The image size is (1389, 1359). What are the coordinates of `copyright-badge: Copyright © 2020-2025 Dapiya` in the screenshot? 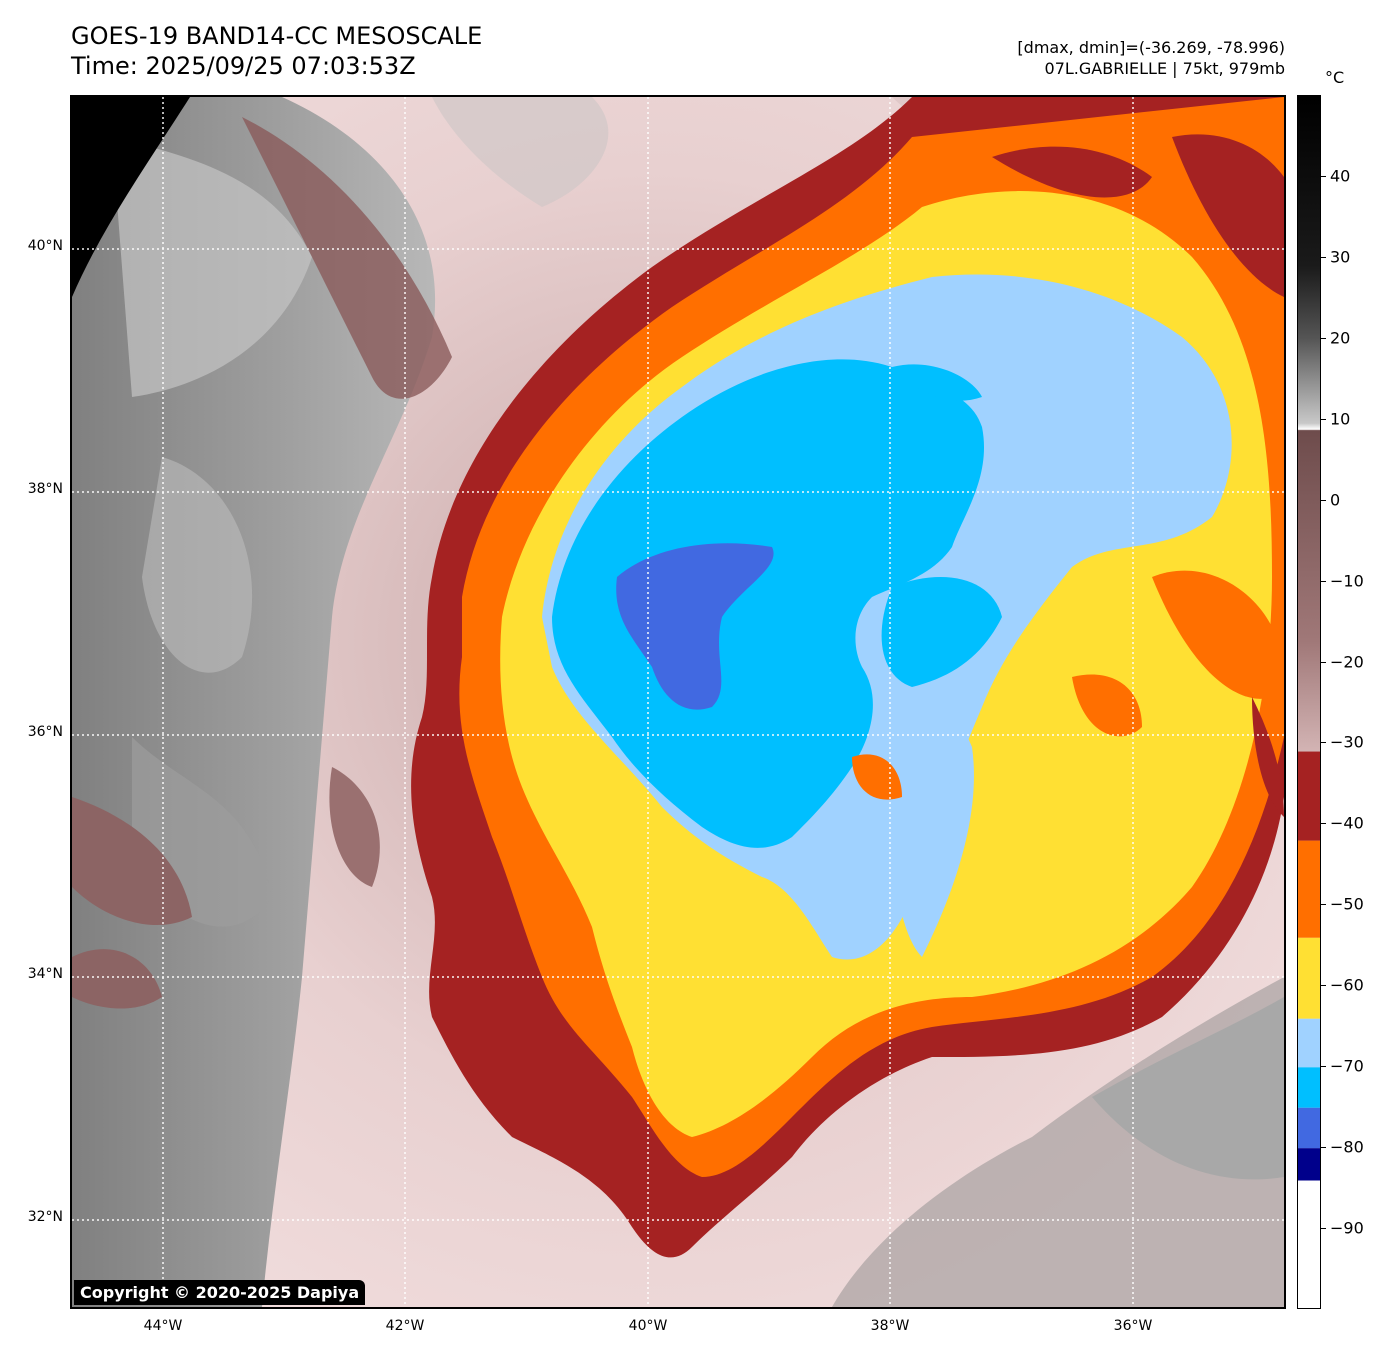 It's located at (220, 1292).